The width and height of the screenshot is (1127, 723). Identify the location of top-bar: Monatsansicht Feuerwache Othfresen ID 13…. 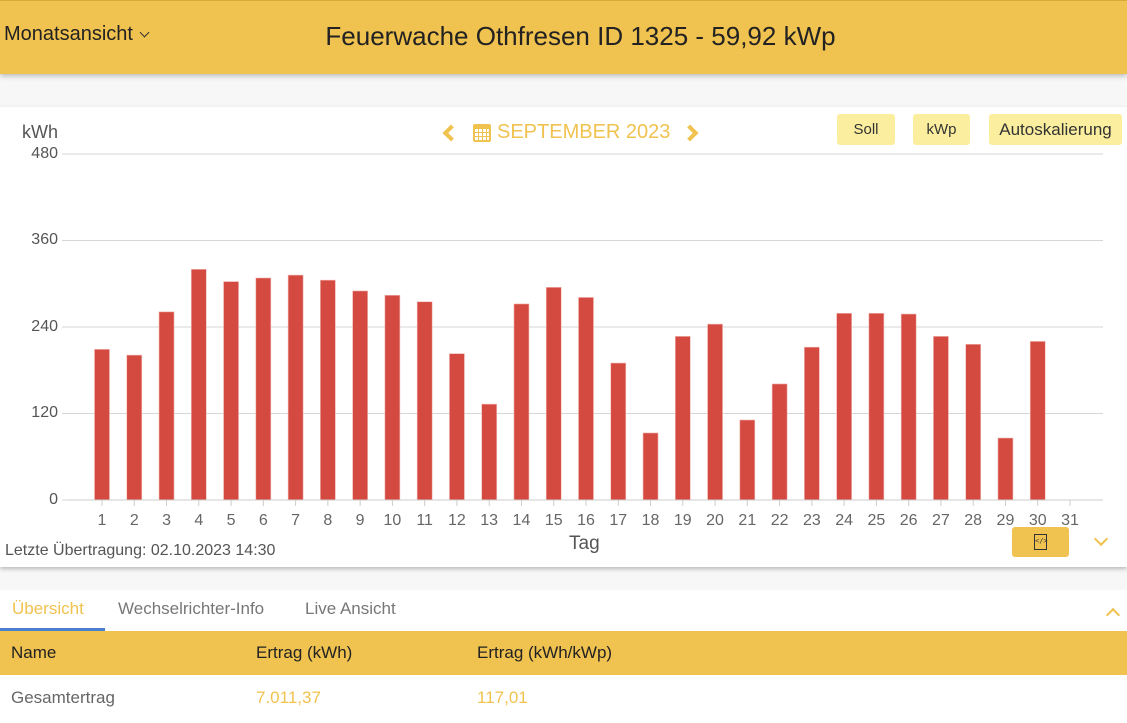
(563, 37).